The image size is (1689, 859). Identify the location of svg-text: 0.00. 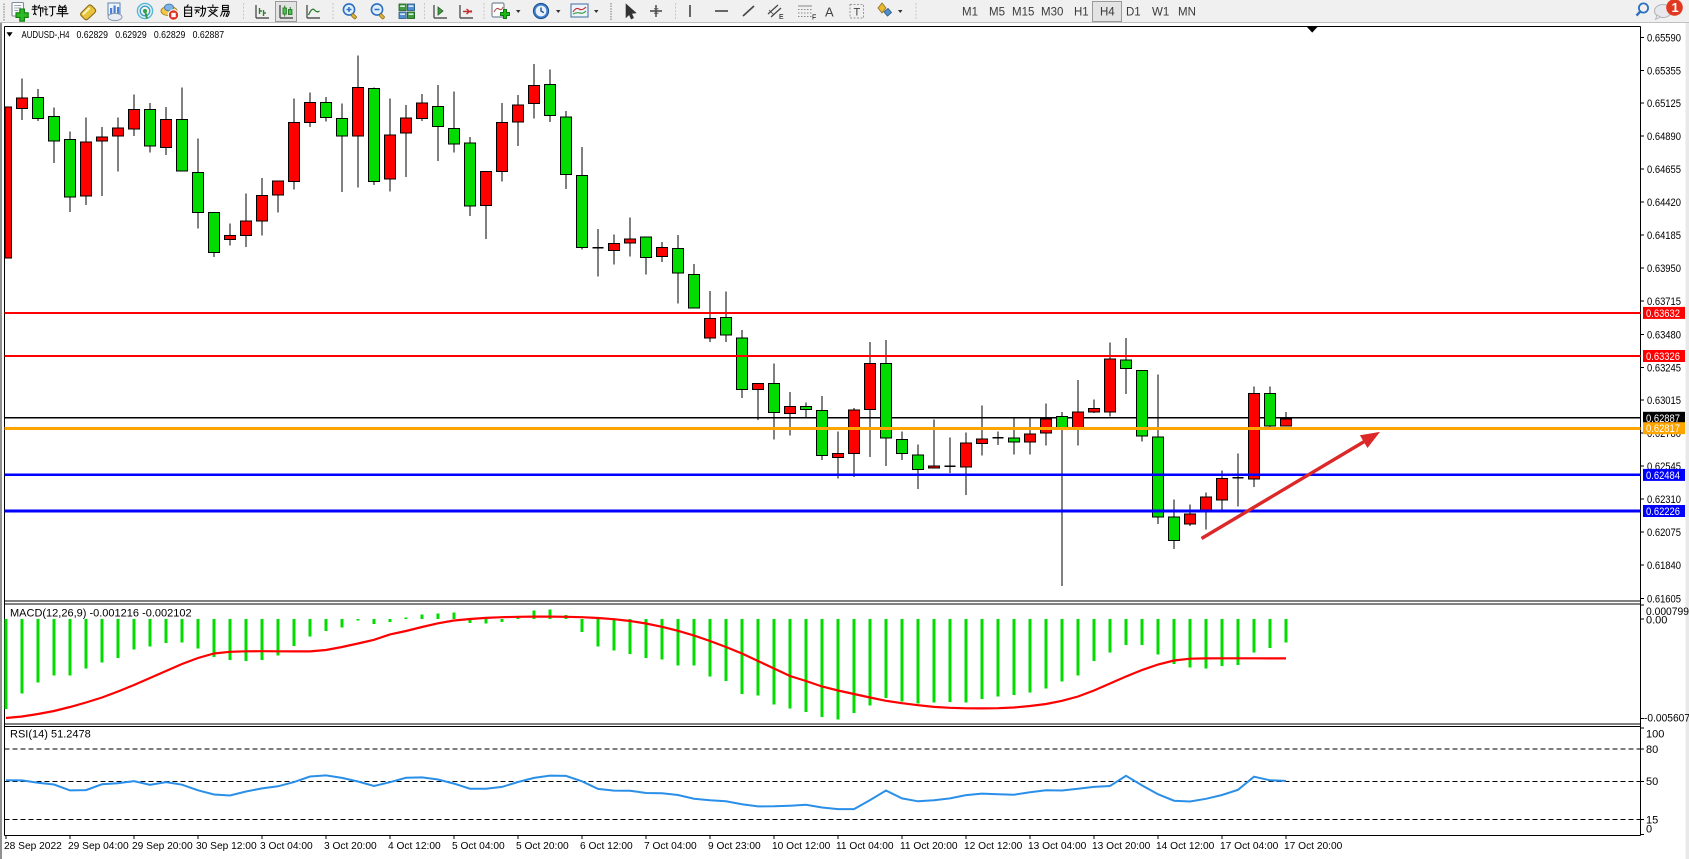
(1656, 620).